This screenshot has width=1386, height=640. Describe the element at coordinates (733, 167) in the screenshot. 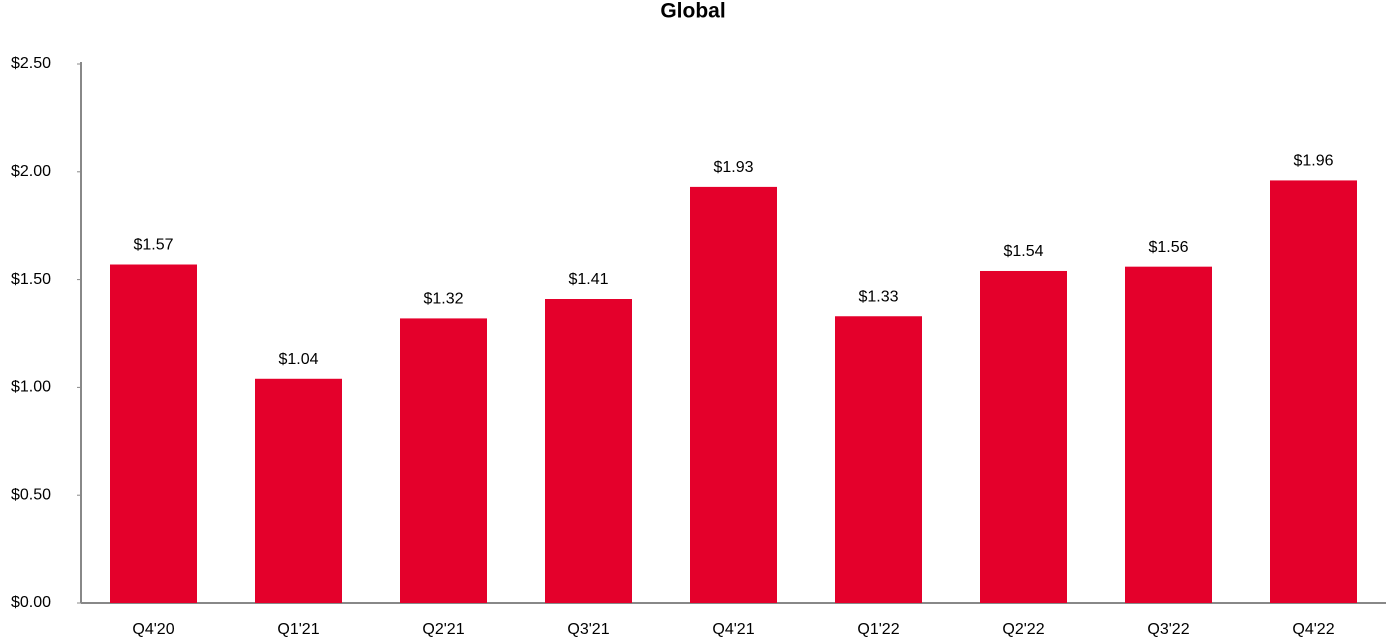

I see `value-label: $1.93` at that location.